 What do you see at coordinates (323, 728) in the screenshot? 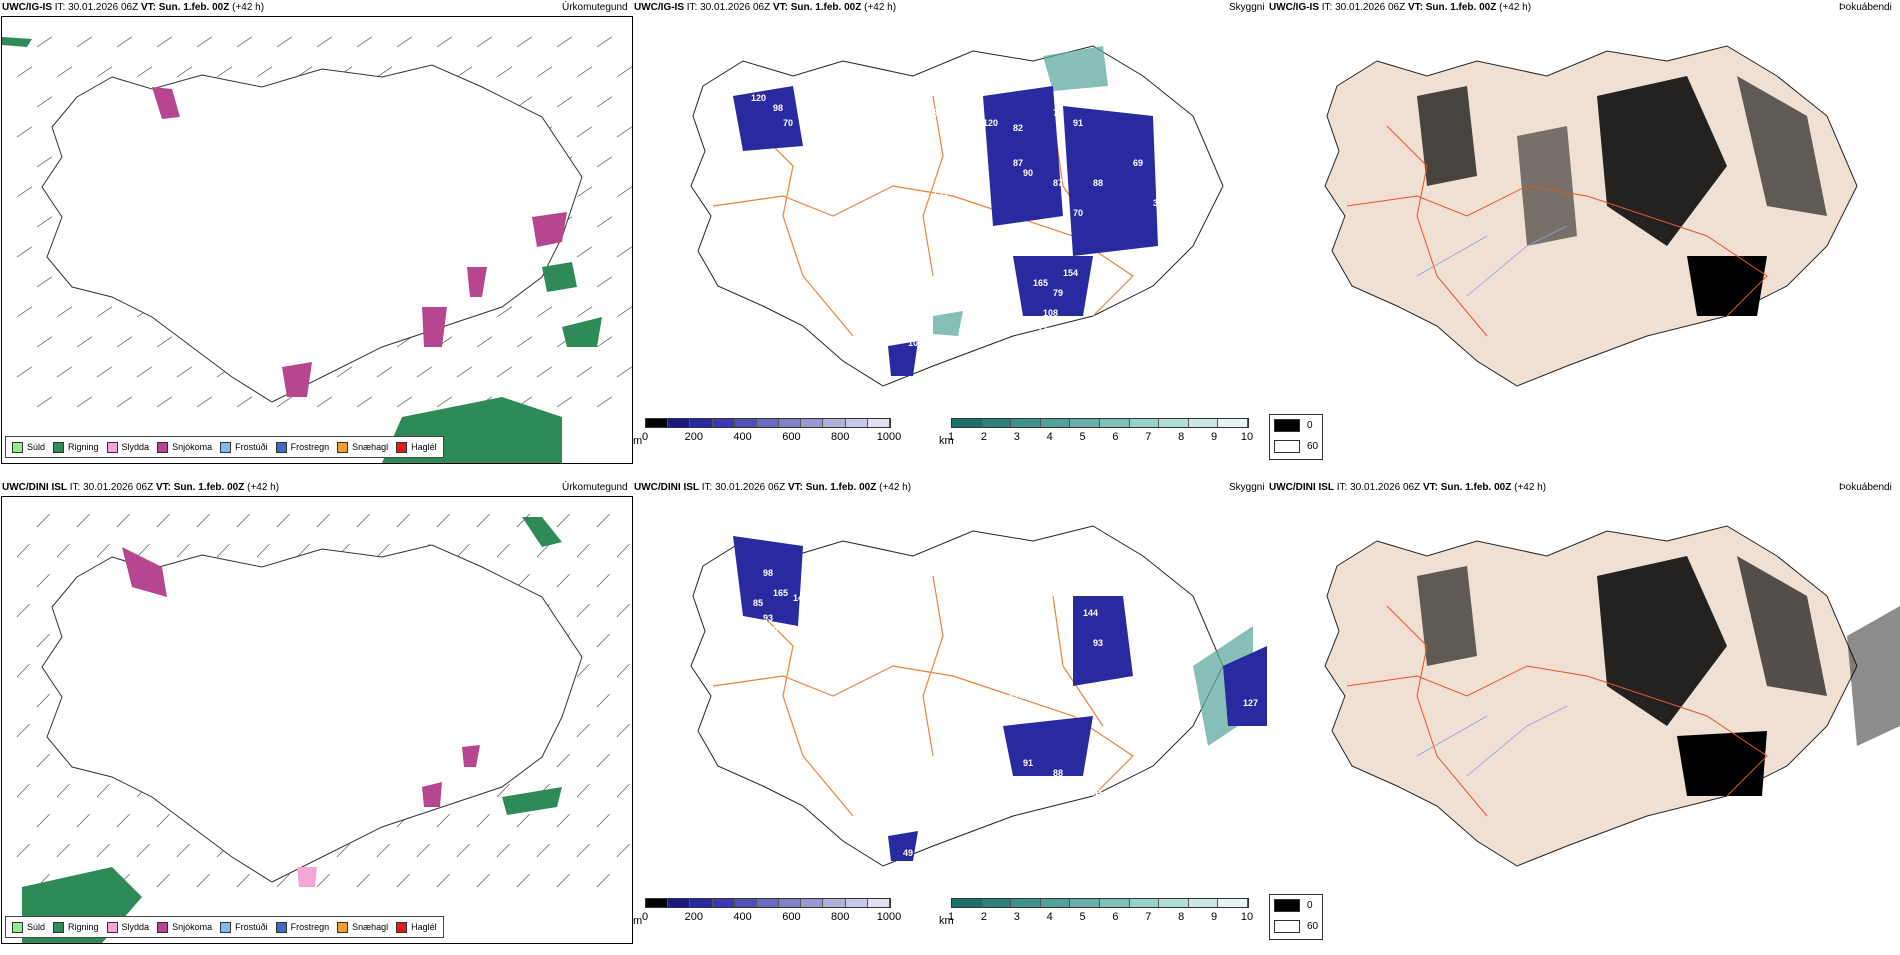
I see `iceland-precip-map` at bounding box center [323, 728].